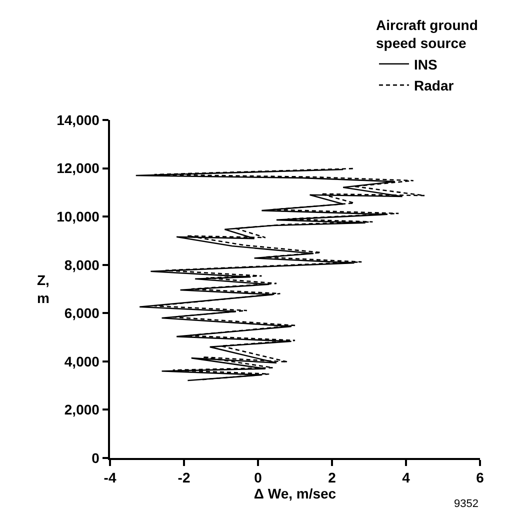  What do you see at coordinates (78, 120) in the screenshot?
I see `y-tick-label: 14,000` at bounding box center [78, 120].